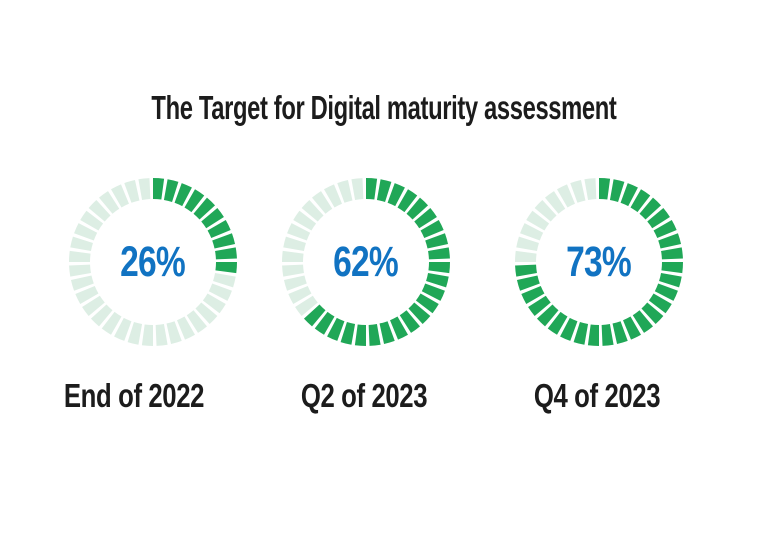  I want to click on gauge-label-q4-of-2023: Q4 of 2023, so click(597, 395).